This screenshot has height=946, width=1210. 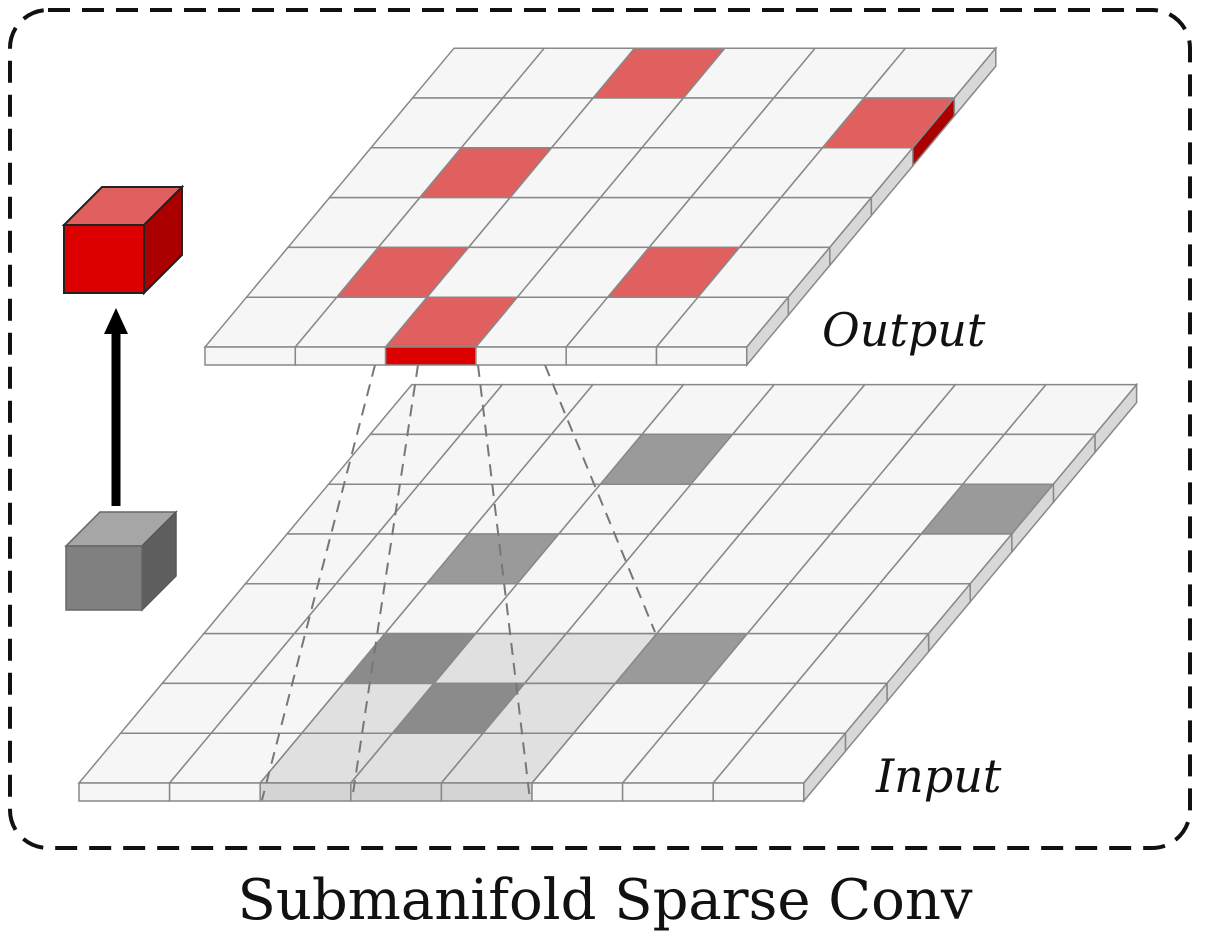 What do you see at coordinates (605, 900) in the screenshot?
I see `diagram-caption: Submanifold Sparse Conv` at bounding box center [605, 900].